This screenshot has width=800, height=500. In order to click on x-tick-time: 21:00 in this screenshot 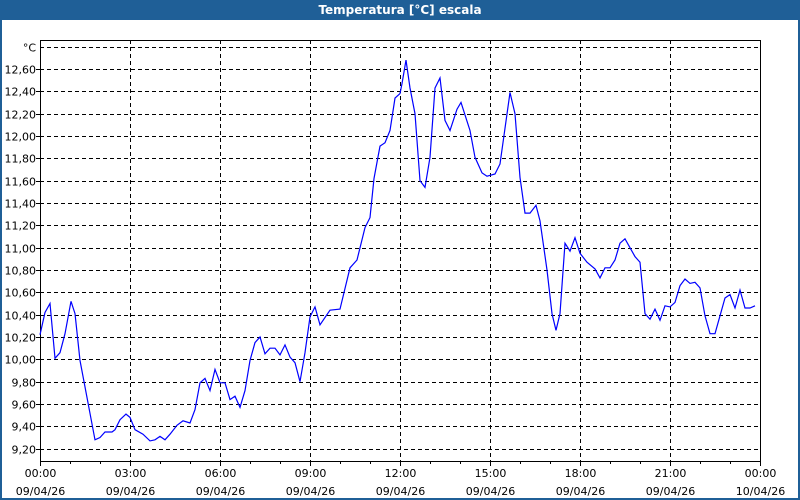, I will do `click(671, 473)`.